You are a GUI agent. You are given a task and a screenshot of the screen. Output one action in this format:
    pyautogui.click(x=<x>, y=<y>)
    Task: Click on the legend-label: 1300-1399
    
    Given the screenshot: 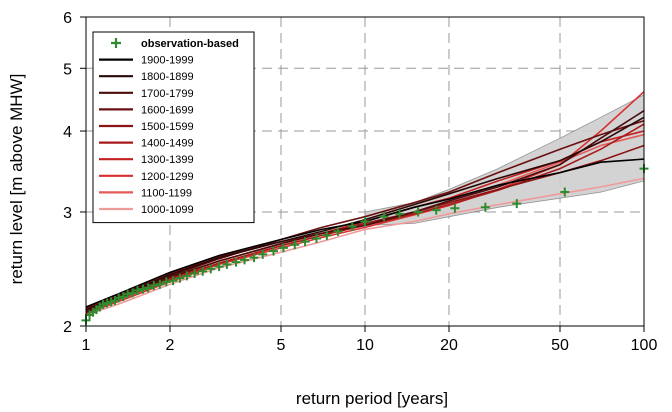 What is the action you would take?
    pyautogui.click(x=167, y=160)
    